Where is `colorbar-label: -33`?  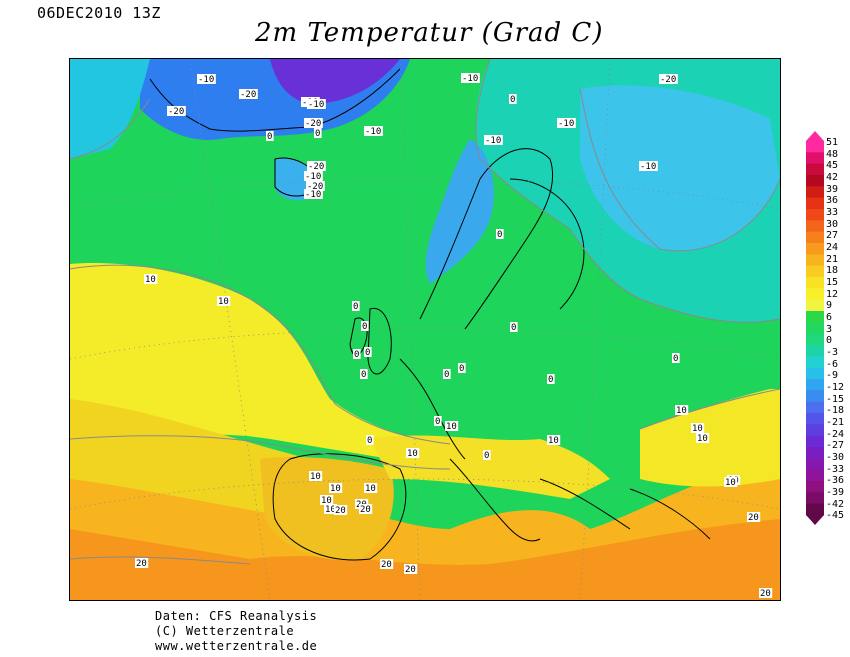 colorbar-label: -33 is located at coordinates (835, 469).